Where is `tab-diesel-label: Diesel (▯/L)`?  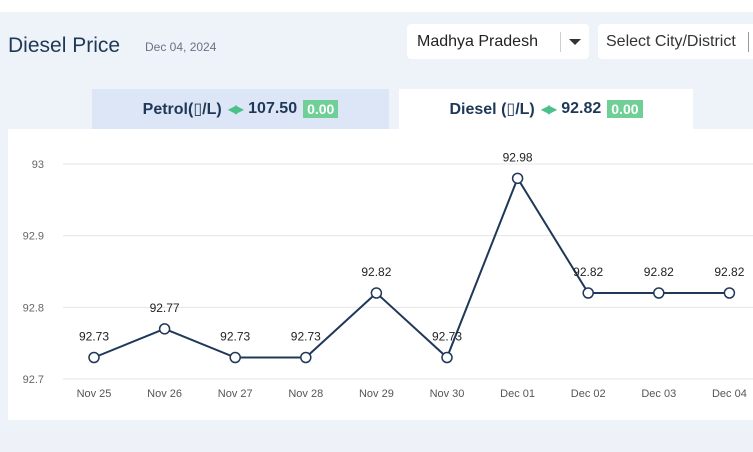
tab-diesel-label: Diesel (▯/L) is located at coordinates (492, 109).